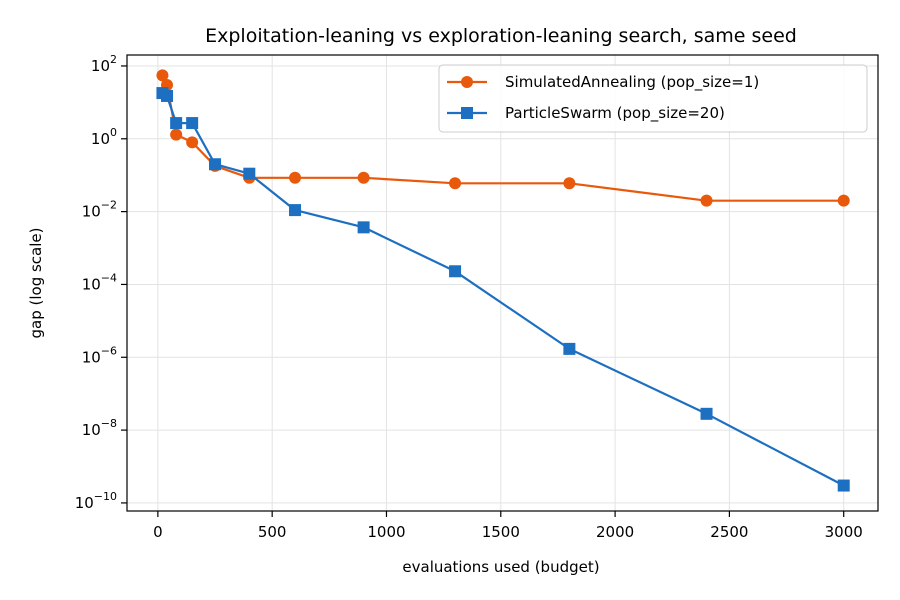  I want to click on y-tick-label: 10⁻², so click(99, 210).